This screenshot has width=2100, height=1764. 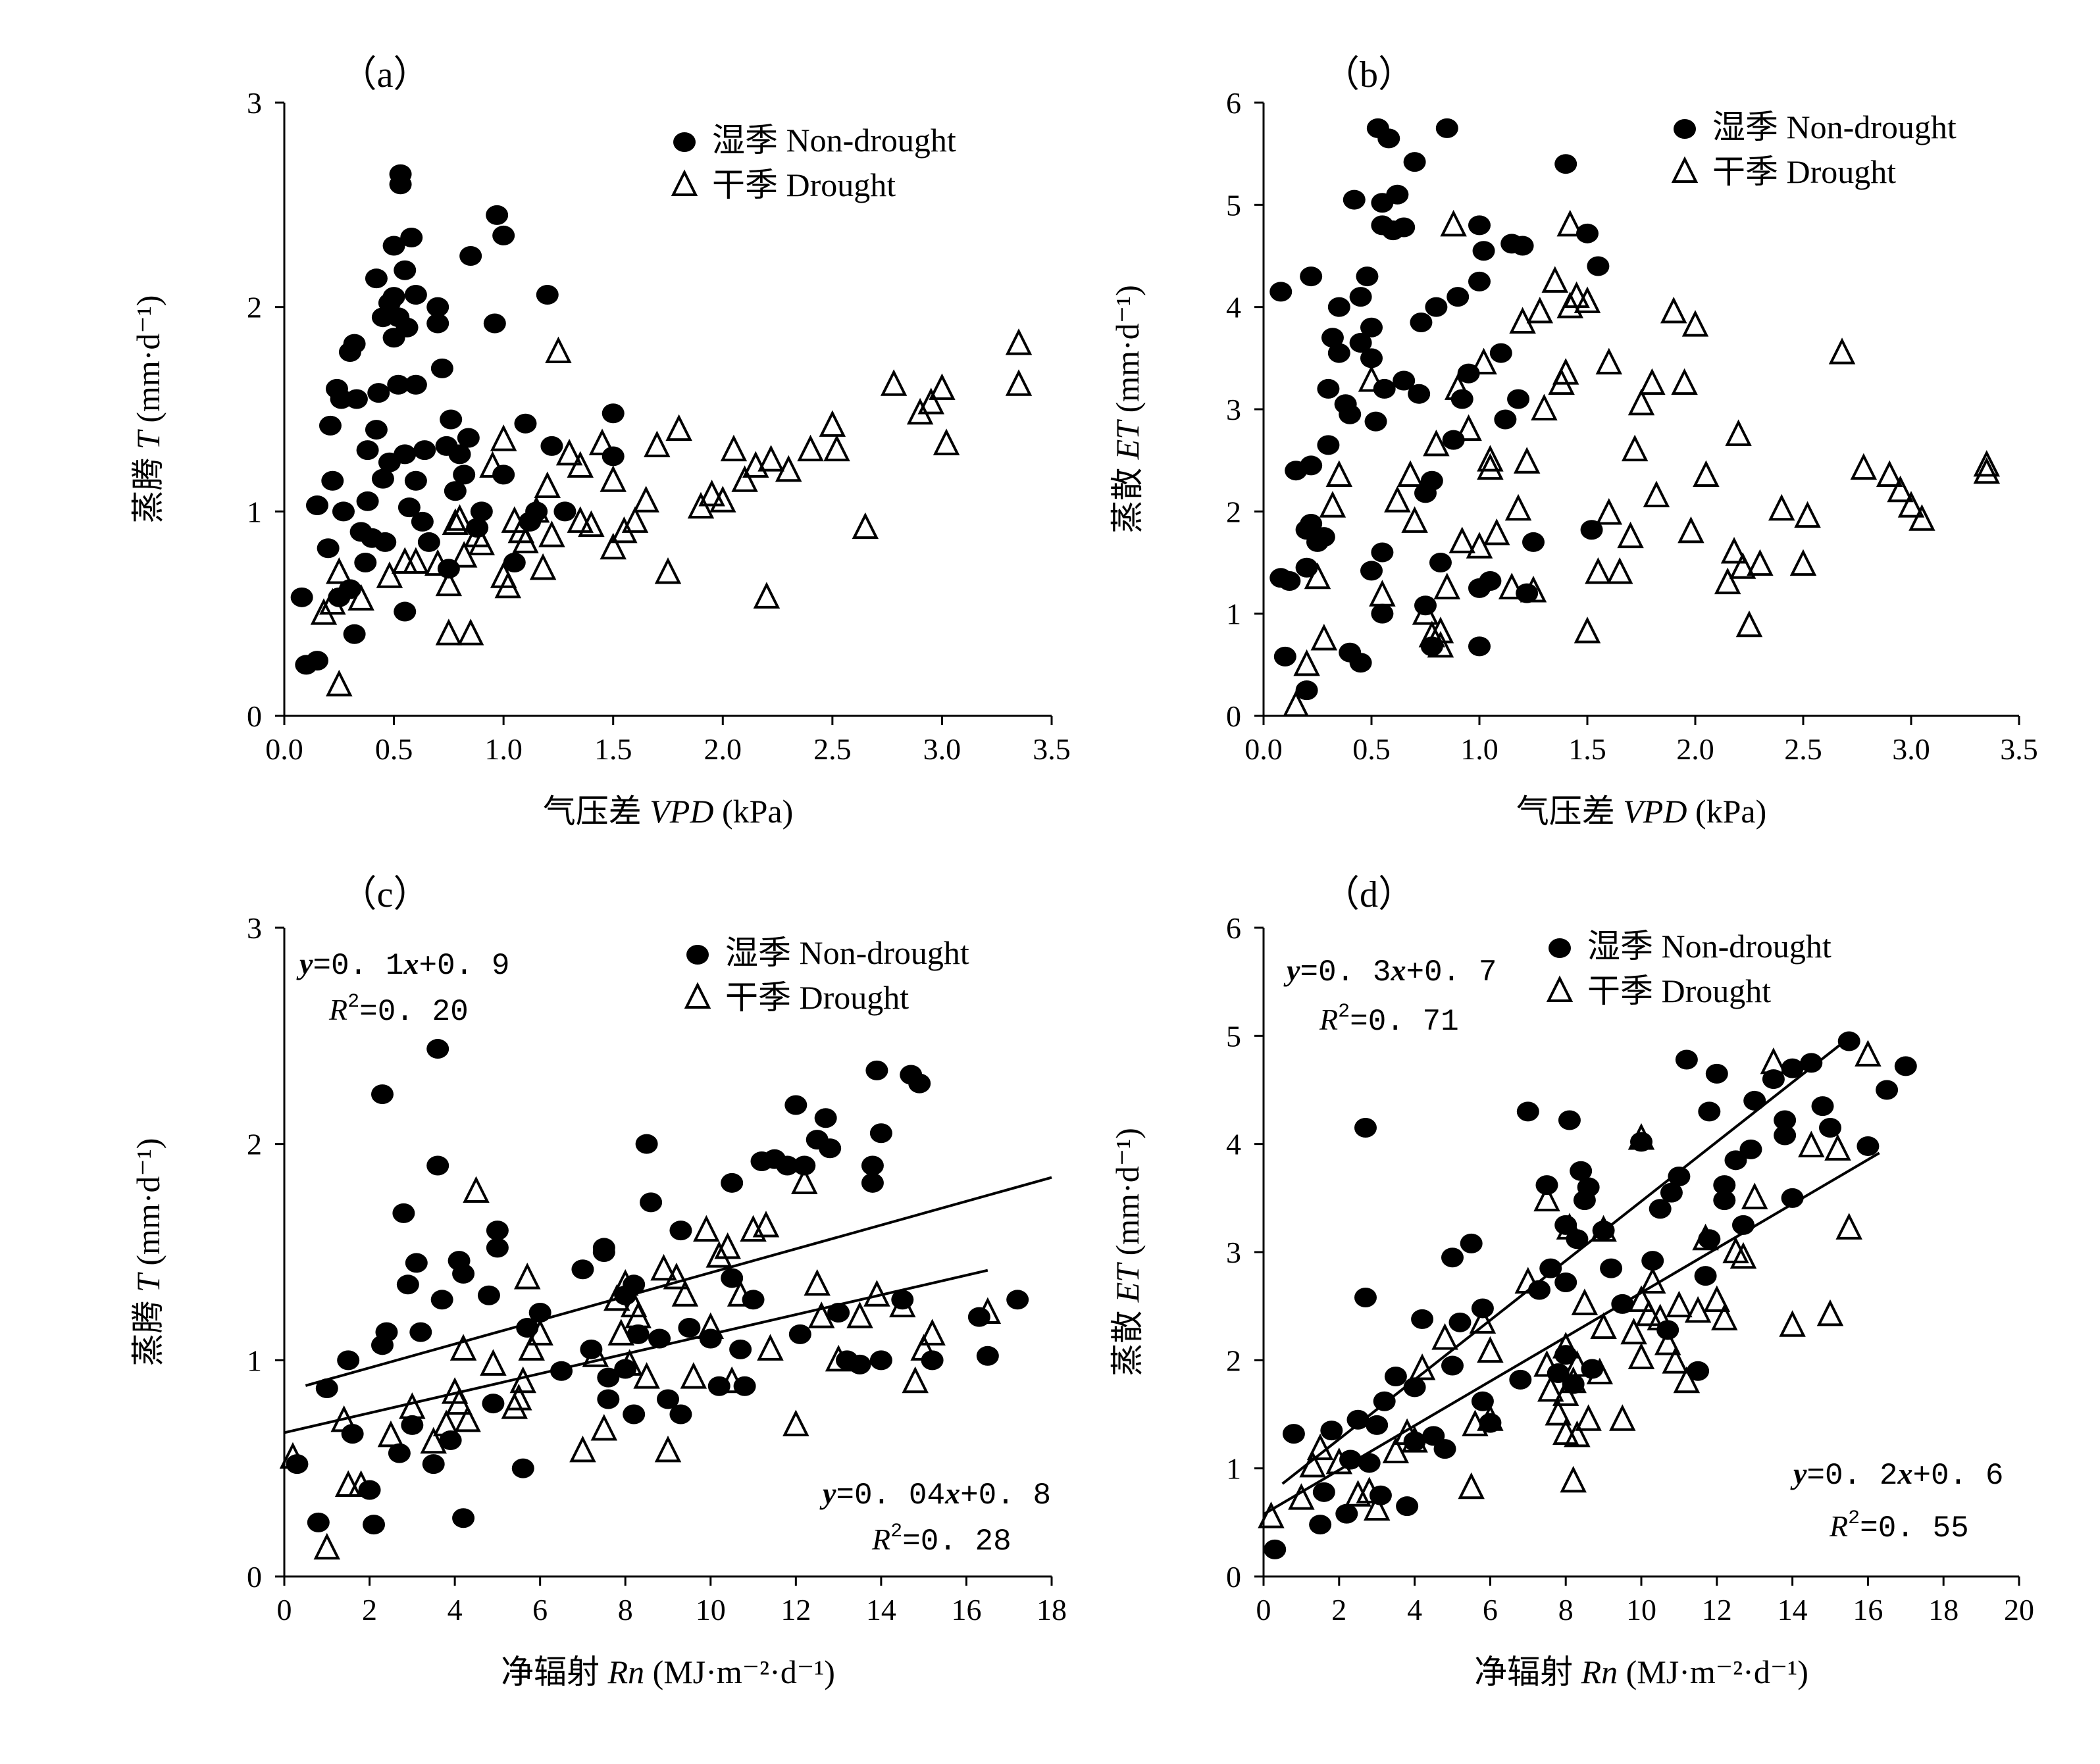 I want to click on x-tick-label: 14, so click(x=881, y=1609).